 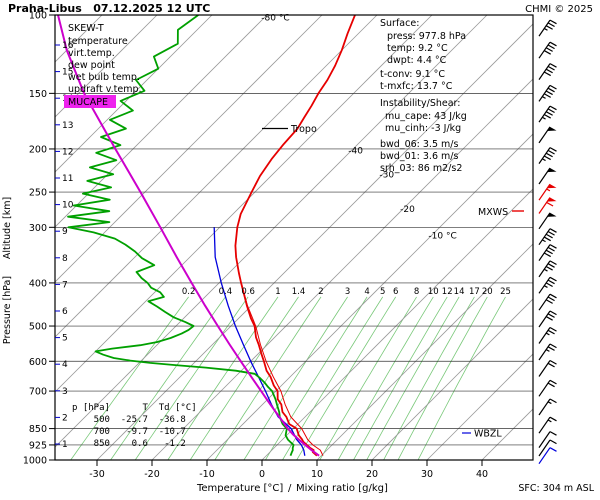 What do you see at coordinates (38, 392) in the screenshot?
I see `pressure-tick-label: 700` at bounding box center [38, 392].